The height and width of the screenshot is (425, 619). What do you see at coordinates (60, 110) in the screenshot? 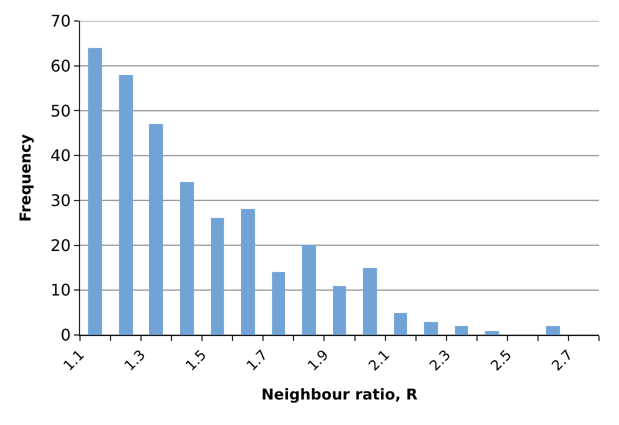
I see `y-tick-label: 50` at bounding box center [60, 110].